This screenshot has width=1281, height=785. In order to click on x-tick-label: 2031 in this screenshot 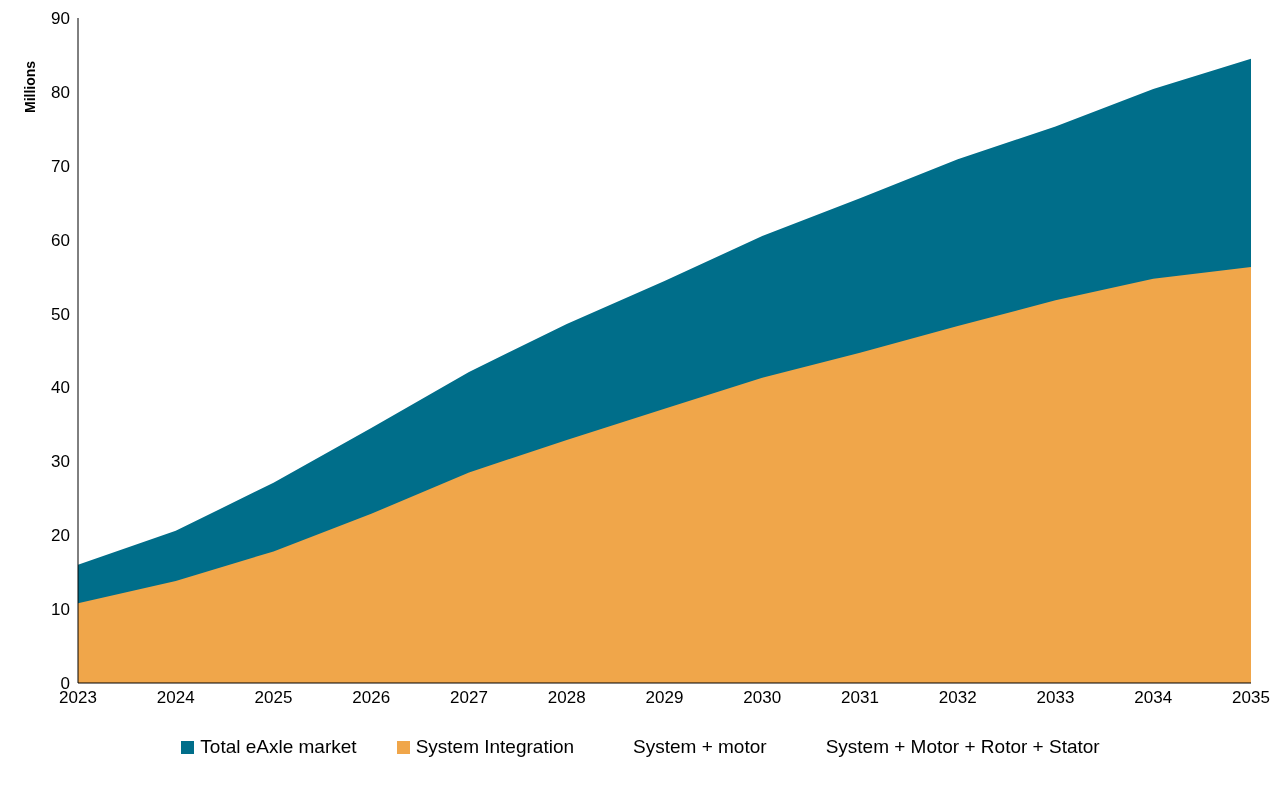, I will do `click(860, 698)`.